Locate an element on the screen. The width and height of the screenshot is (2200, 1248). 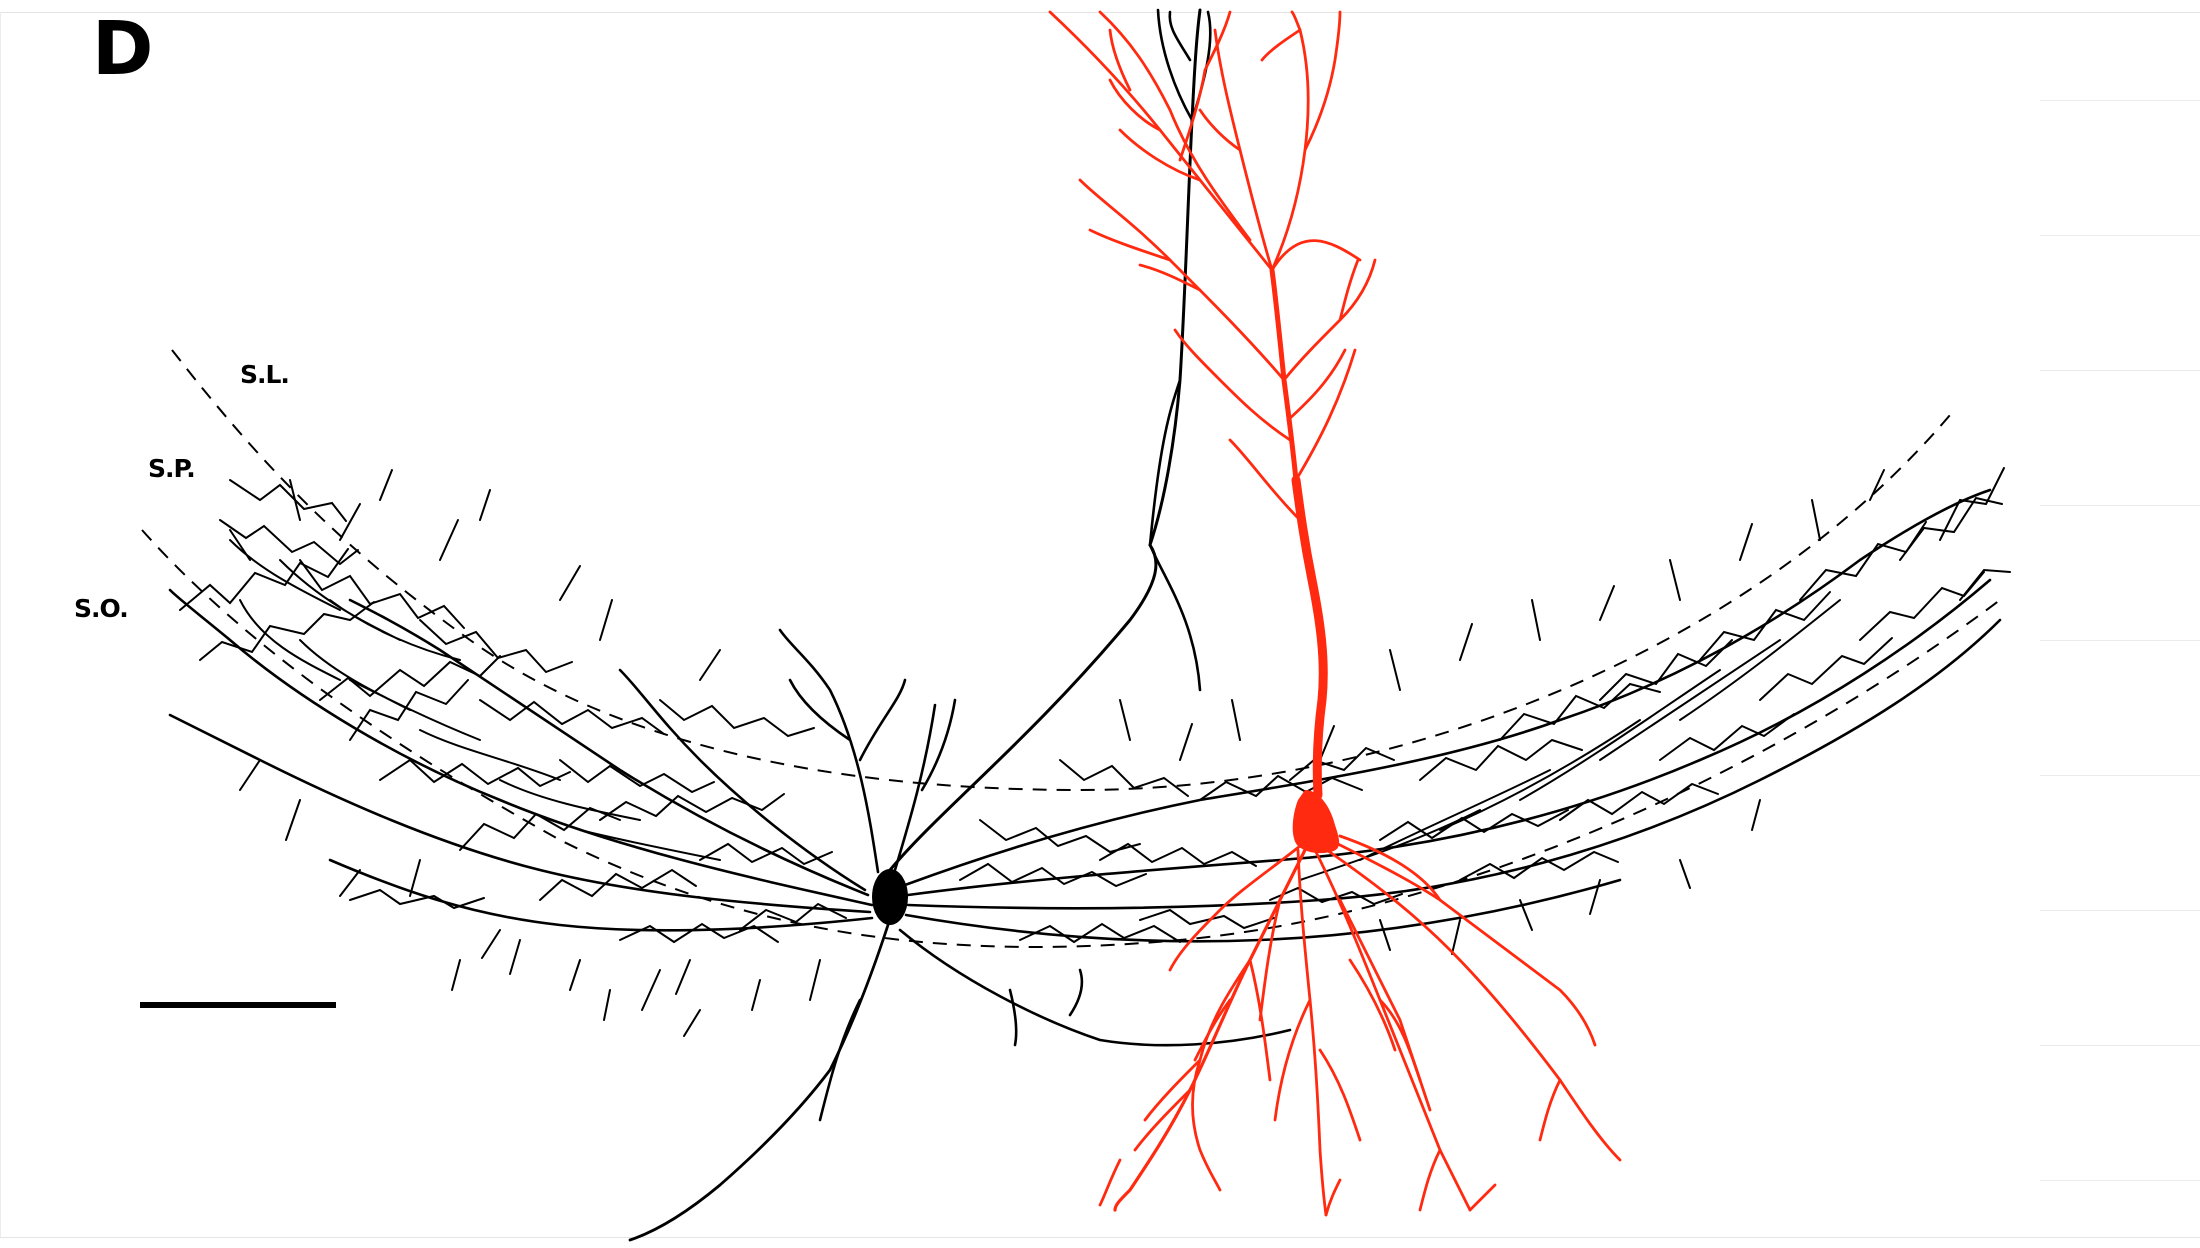
bottom-border is located at coordinates (1100, 1237).